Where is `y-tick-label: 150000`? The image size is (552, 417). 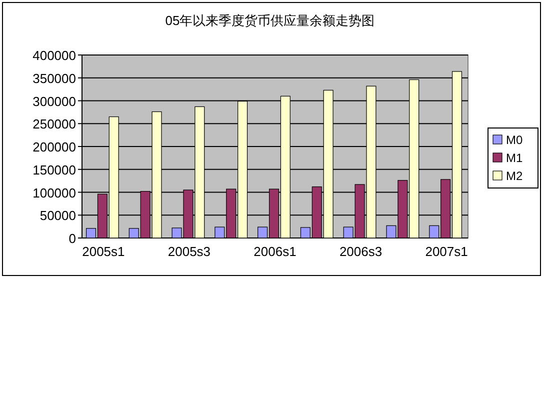
y-tick-label: 150000 is located at coordinates (54, 170).